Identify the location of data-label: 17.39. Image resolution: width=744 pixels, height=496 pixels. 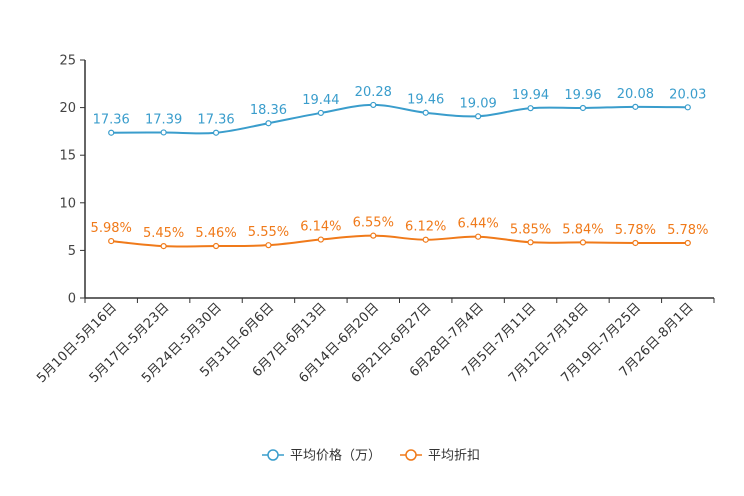
(163, 119).